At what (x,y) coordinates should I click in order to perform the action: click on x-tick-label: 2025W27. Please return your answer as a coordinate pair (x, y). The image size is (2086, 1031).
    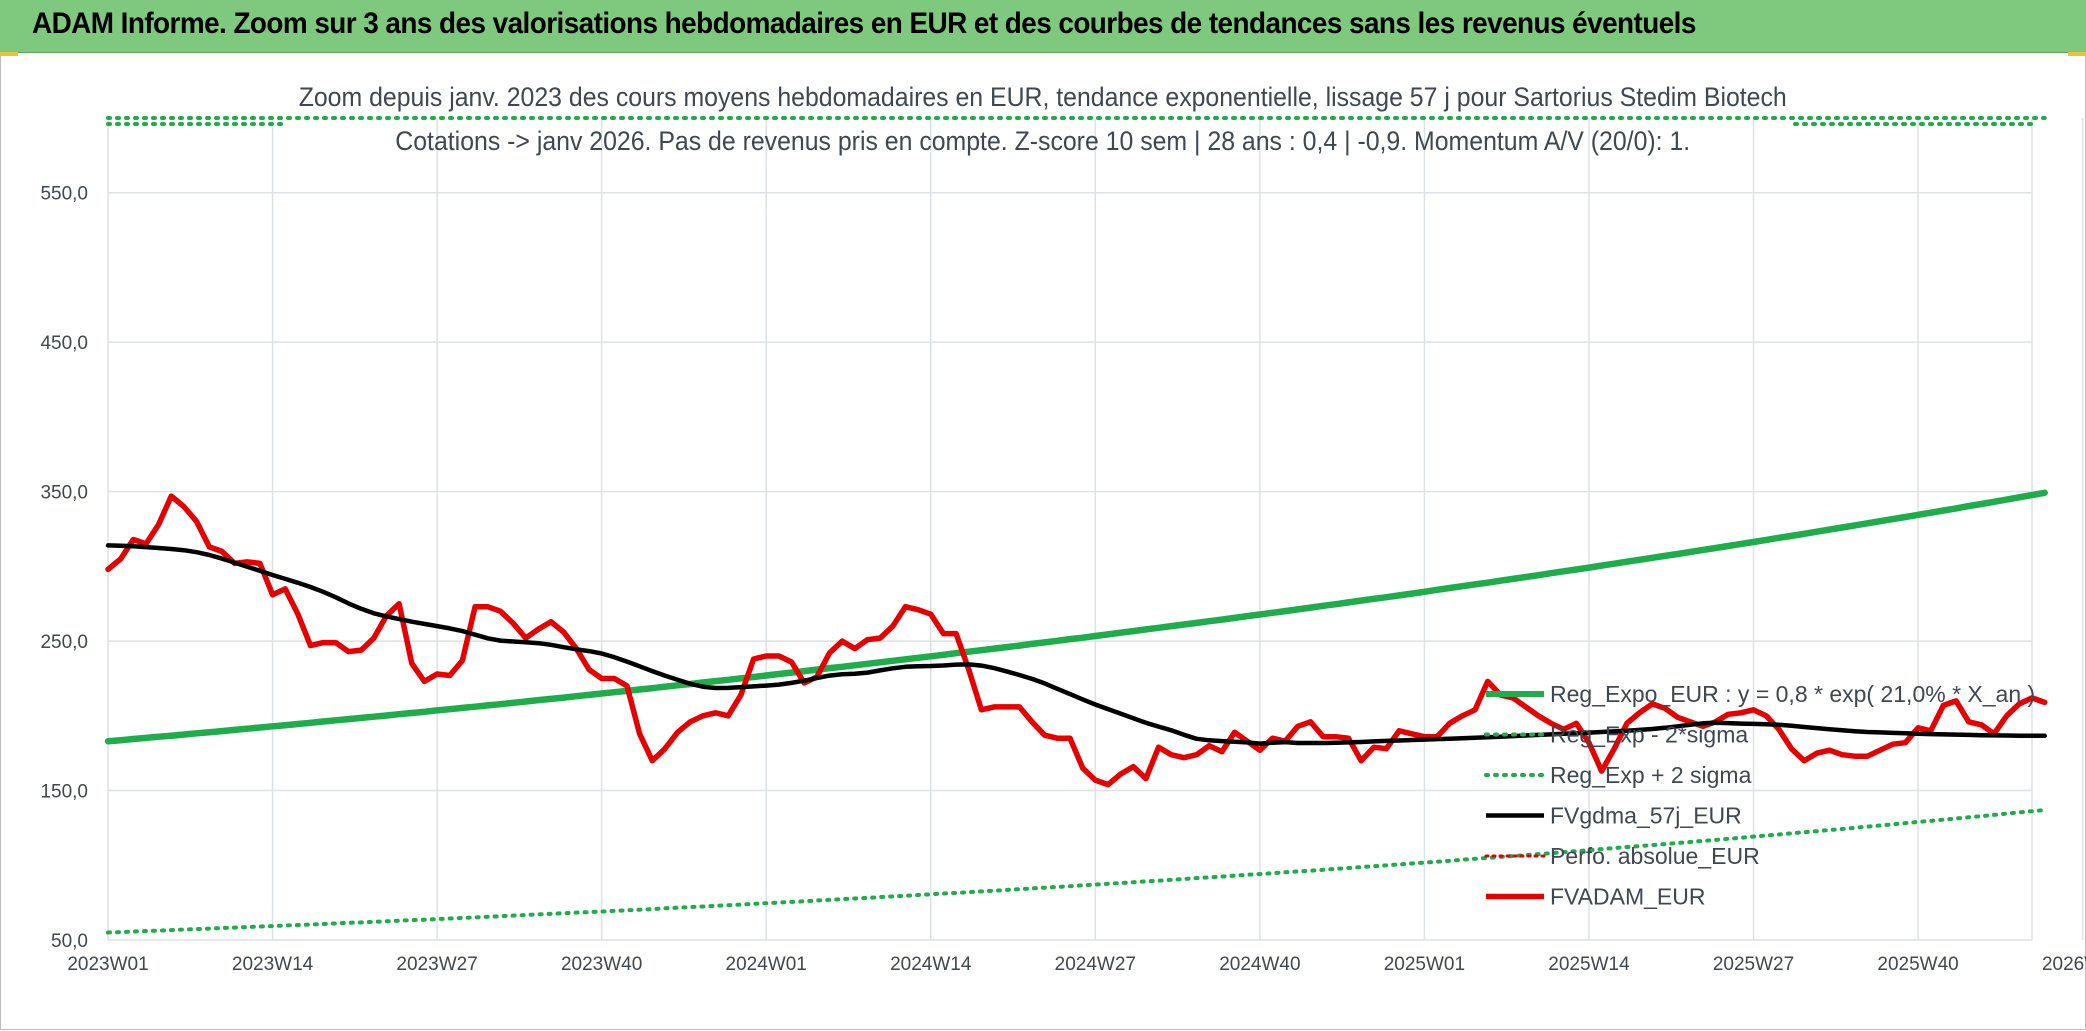
    Looking at the image, I should click on (1753, 964).